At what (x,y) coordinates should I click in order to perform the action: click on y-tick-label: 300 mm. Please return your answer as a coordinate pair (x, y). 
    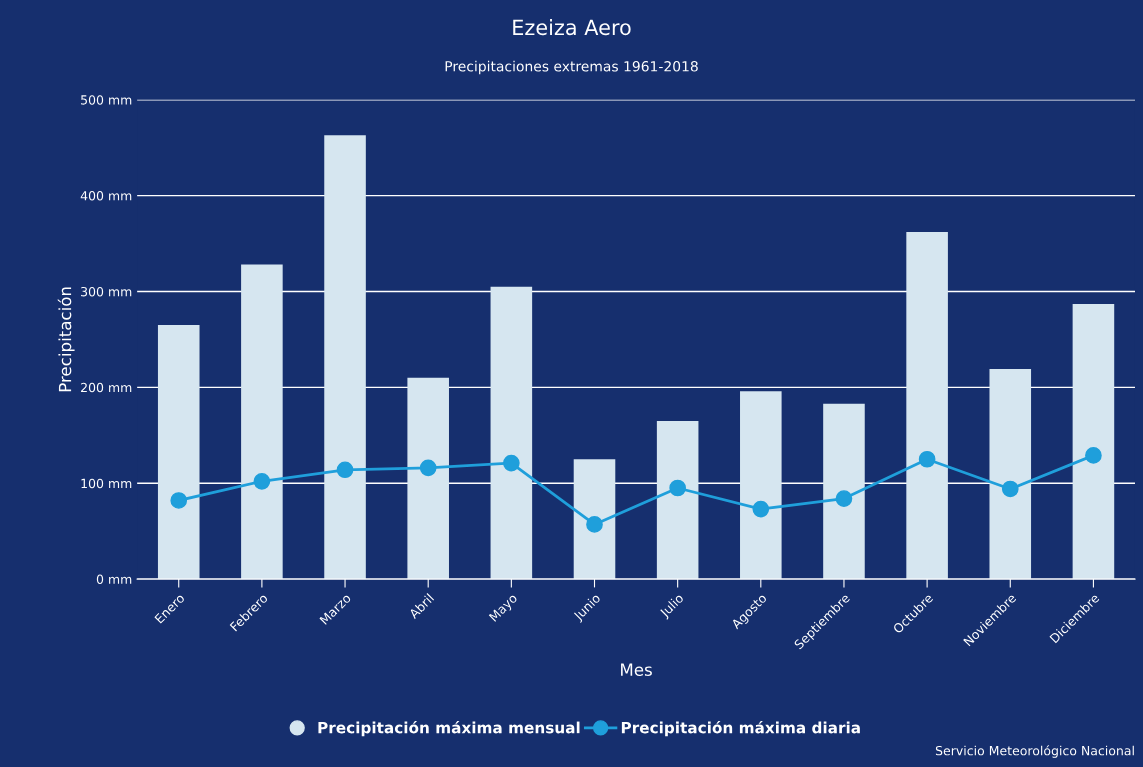
    Looking at the image, I should click on (106, 291).